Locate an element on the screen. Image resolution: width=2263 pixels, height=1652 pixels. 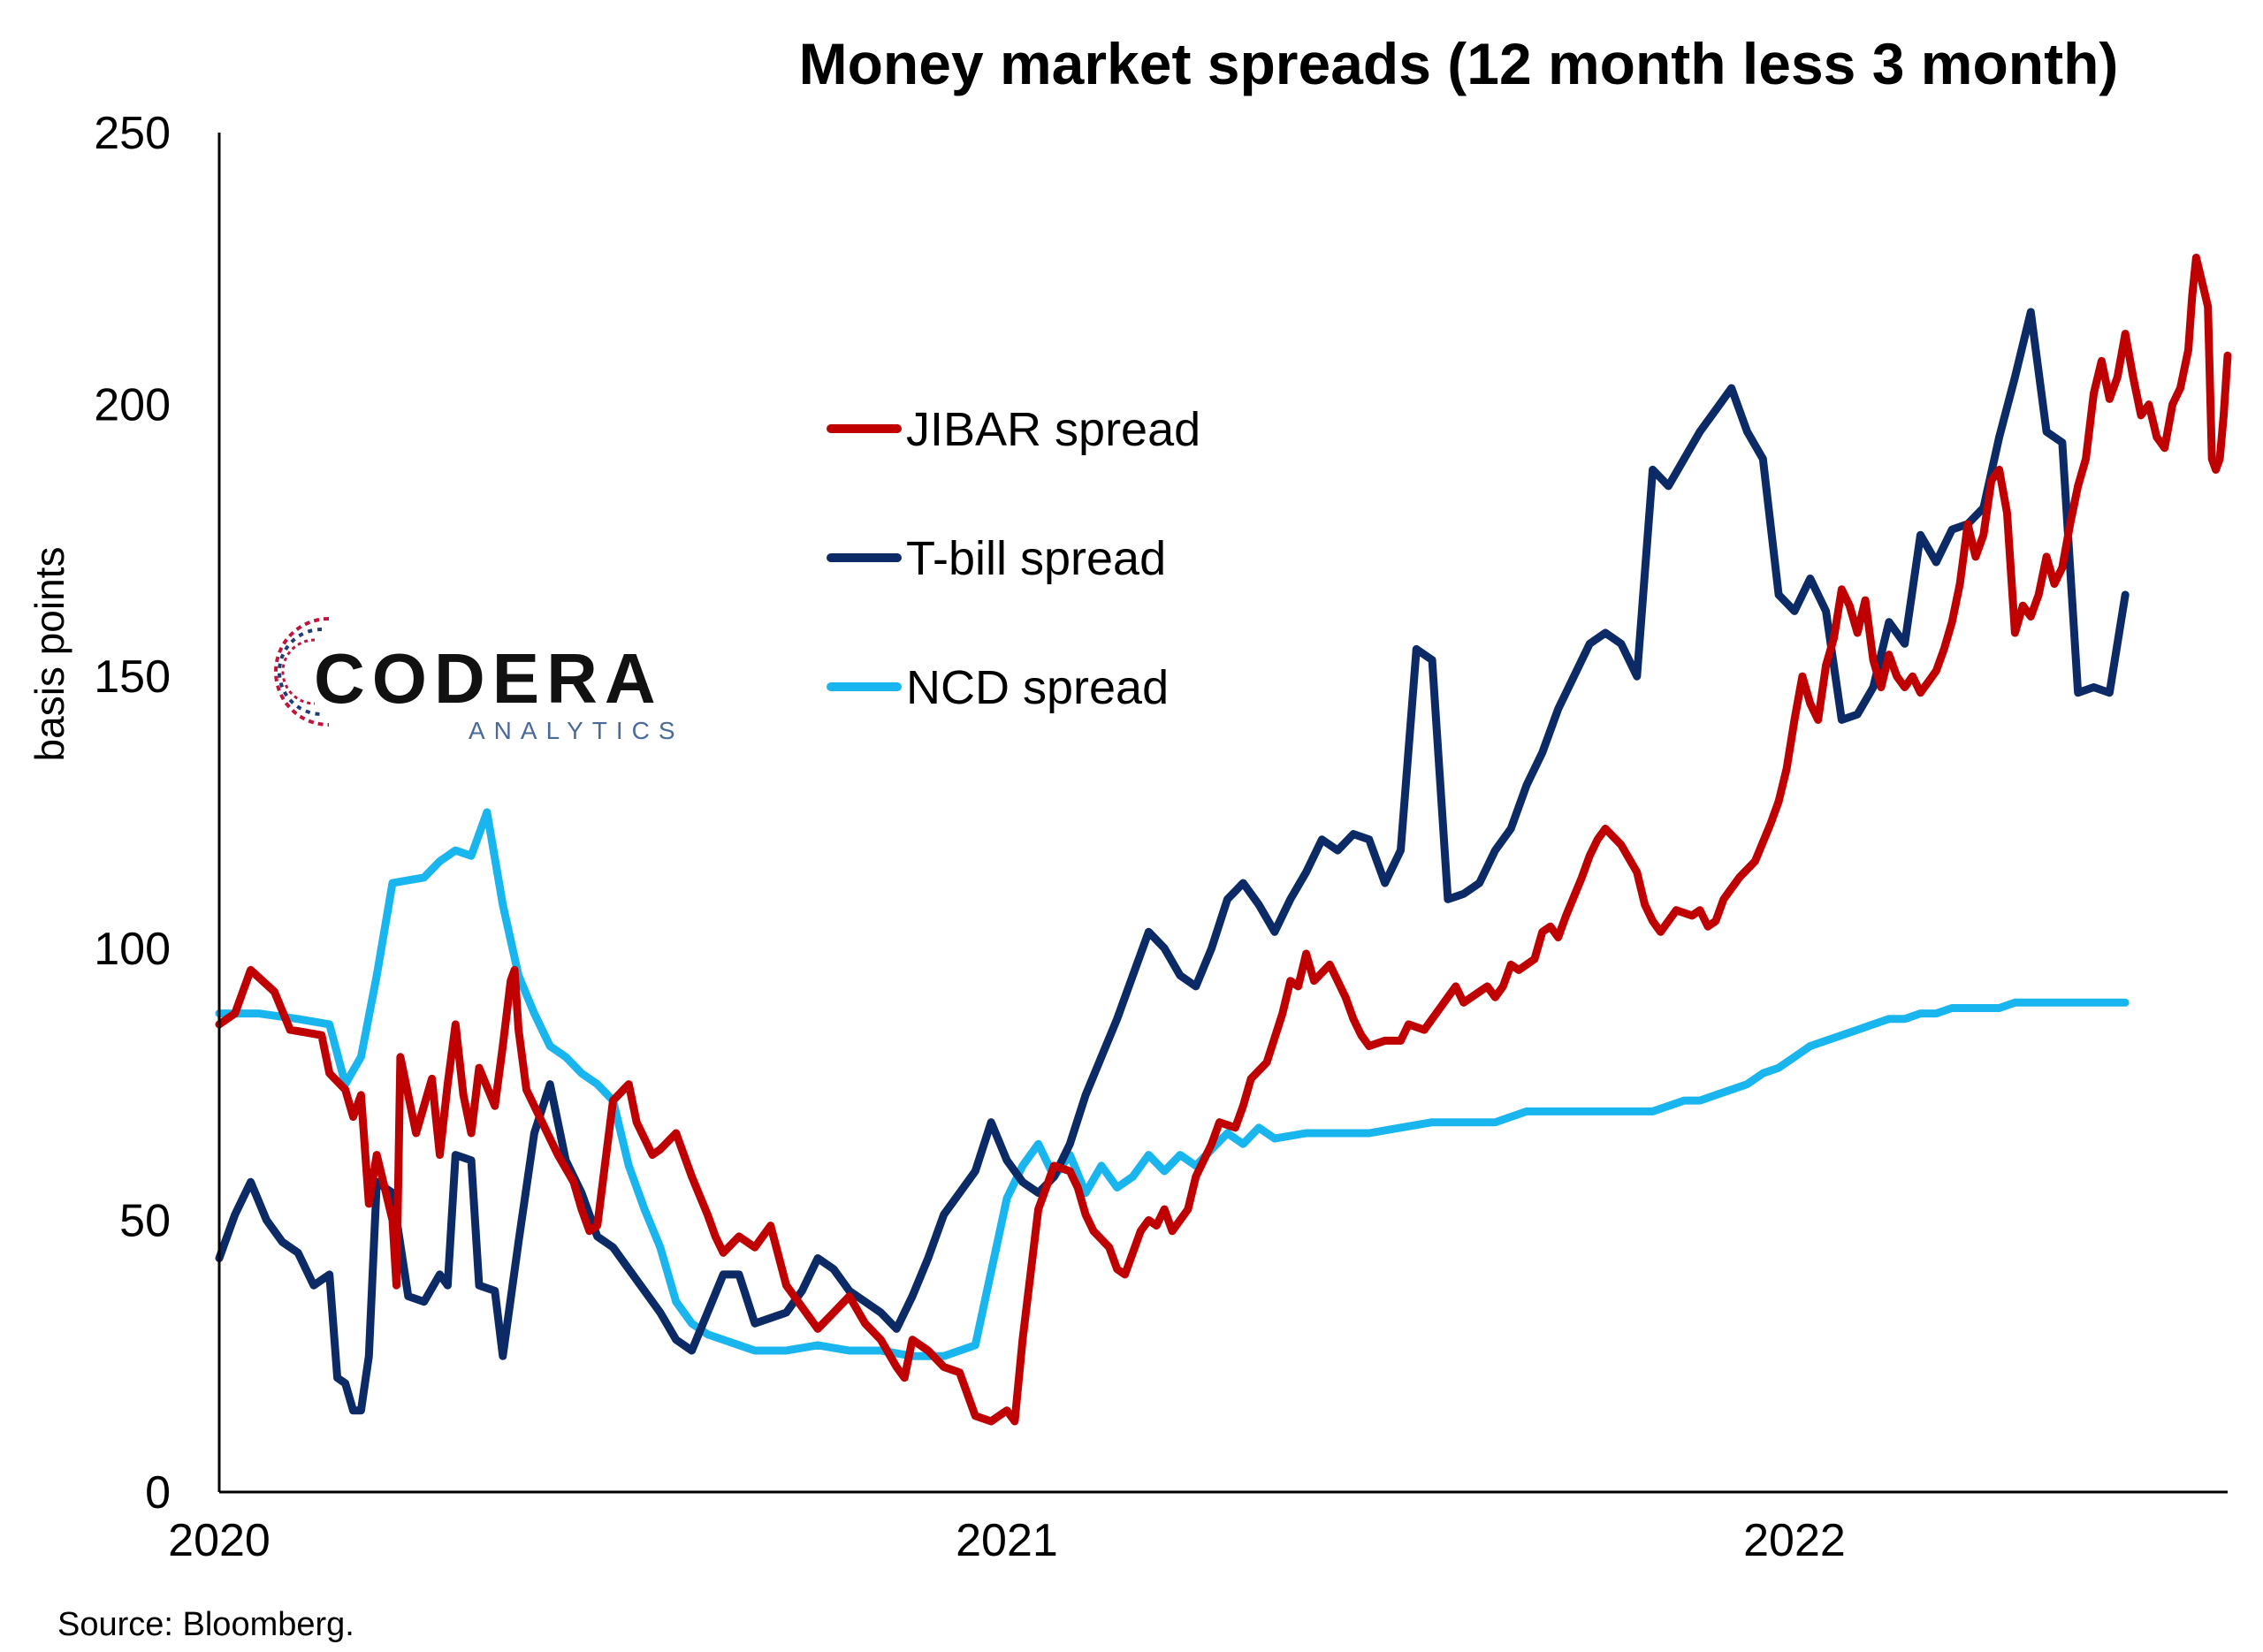
y-tick-label: 200 is located at coordinates (132, 406).